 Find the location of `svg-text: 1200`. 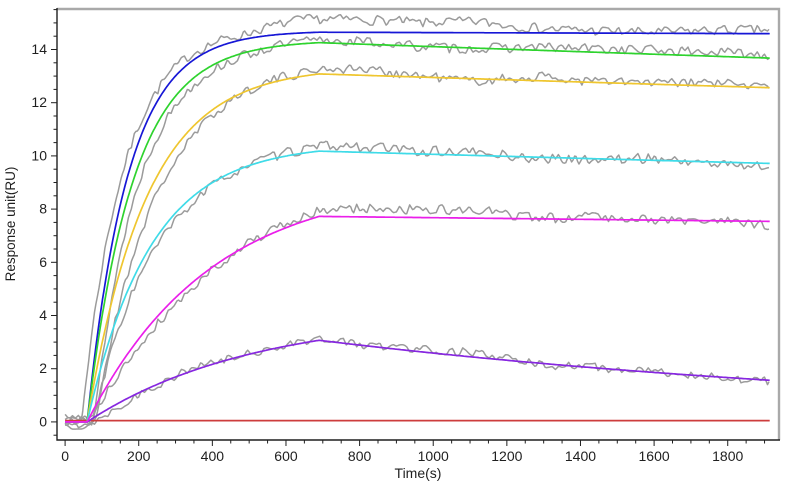

svg-text: 1200 is located at coordinates (506, 456).